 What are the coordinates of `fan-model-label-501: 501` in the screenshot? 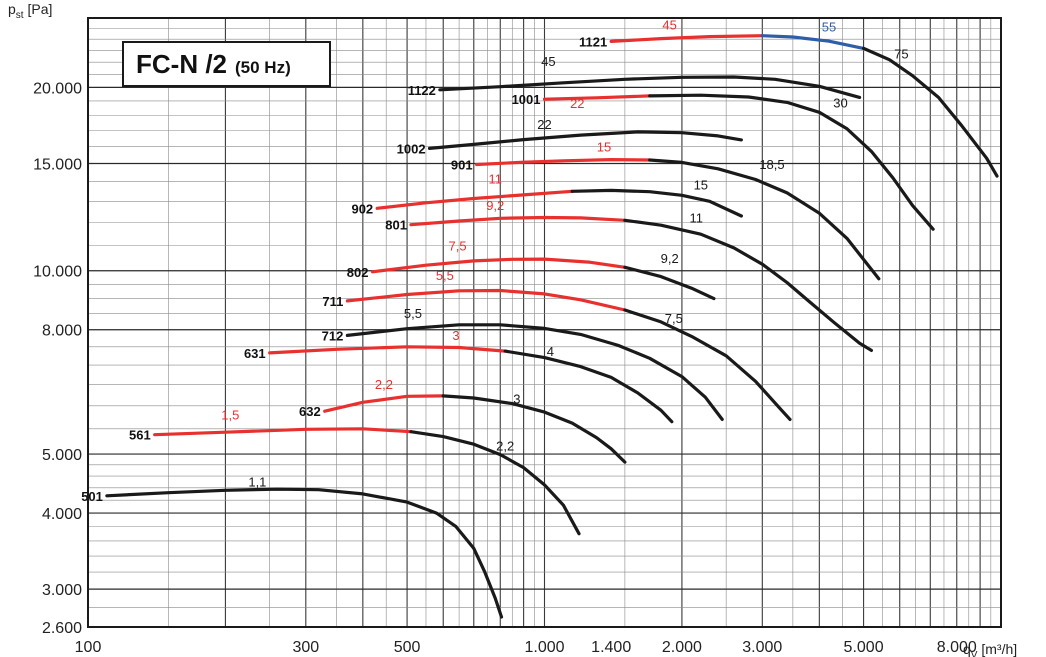 It's located at (92, 496).